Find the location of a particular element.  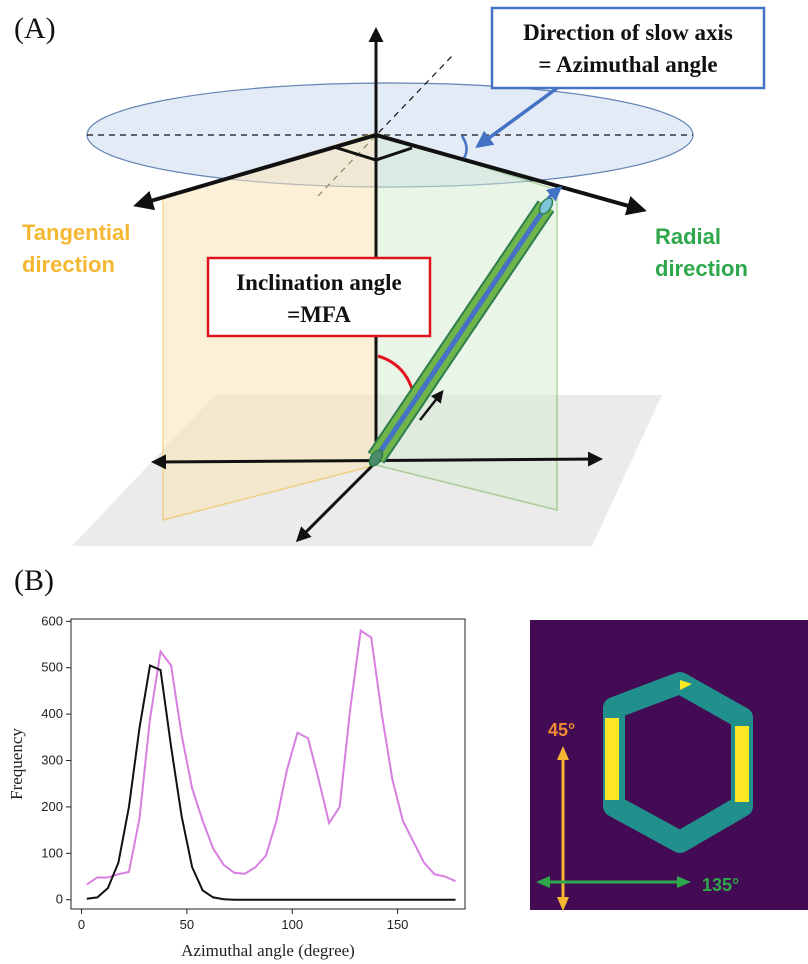

slow-axis-line1: Direction of slow axis is located at coordinates (628, 32).